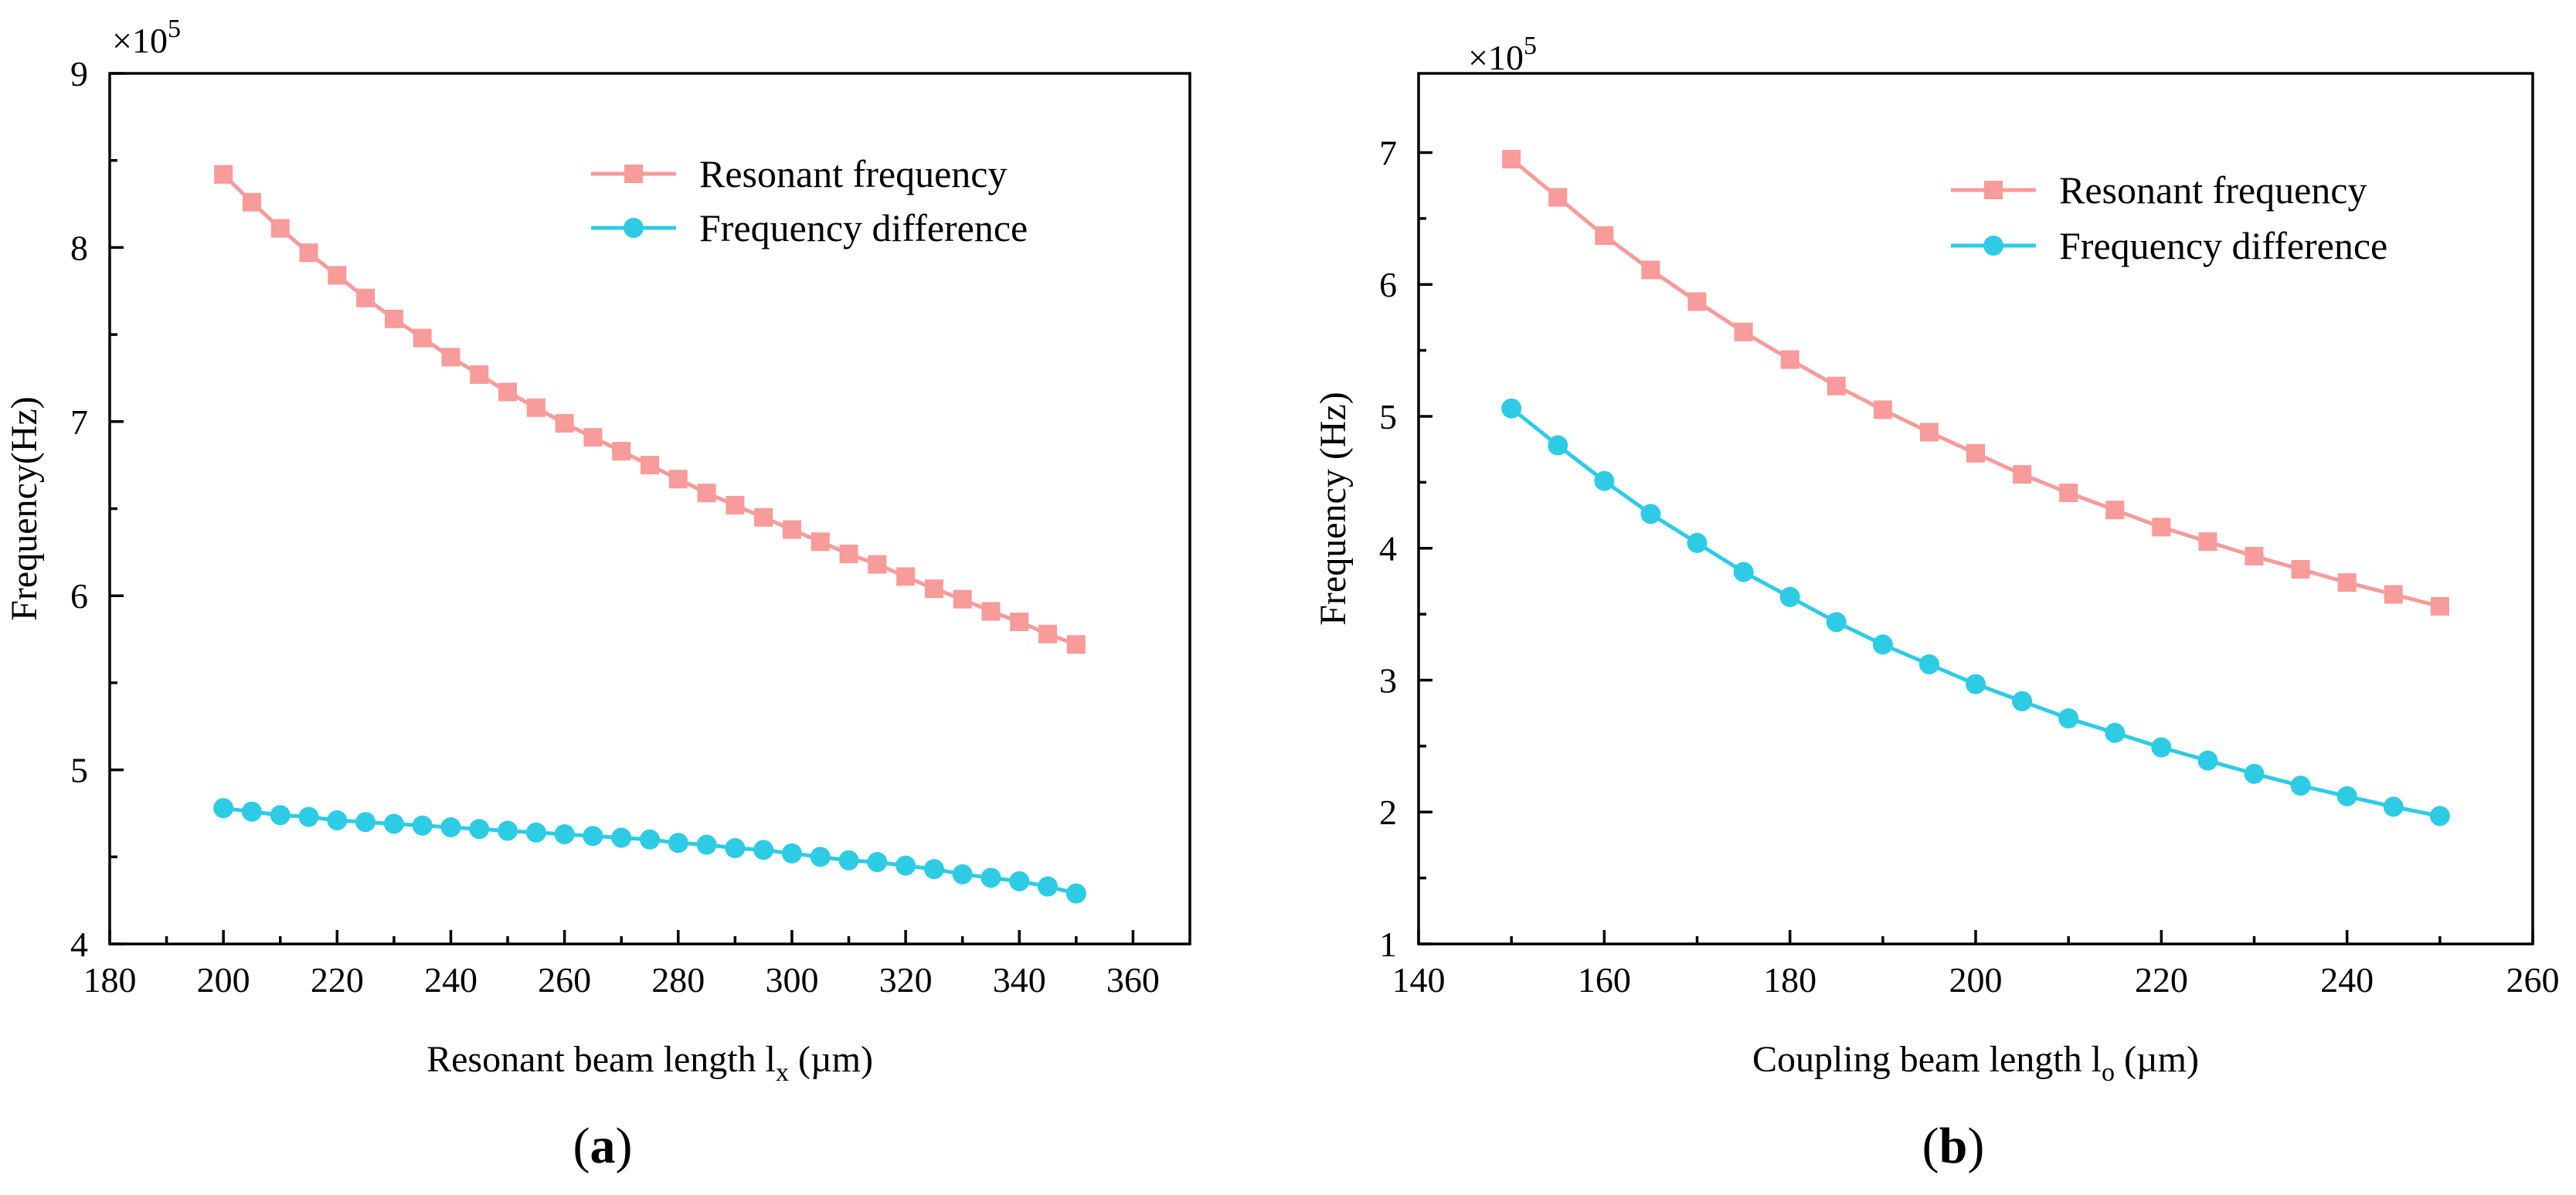 Image resolution: width=2576 pixels, height=1195 pixels. What do you see at coordinates (1789, 980) in the screenshot?
I see `panel-b-x-tick-label: 180` at bounding box center [1789, 980].